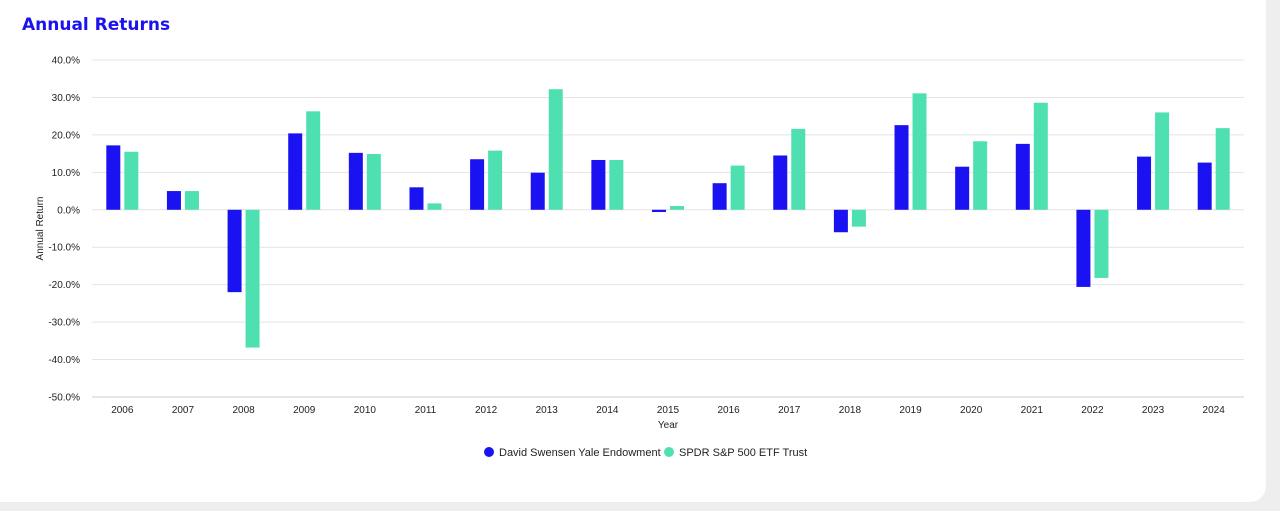  Describe the element at coordinates (40, 229) in the screenshot. I see `y-axis-title: Annual Return` at that location.